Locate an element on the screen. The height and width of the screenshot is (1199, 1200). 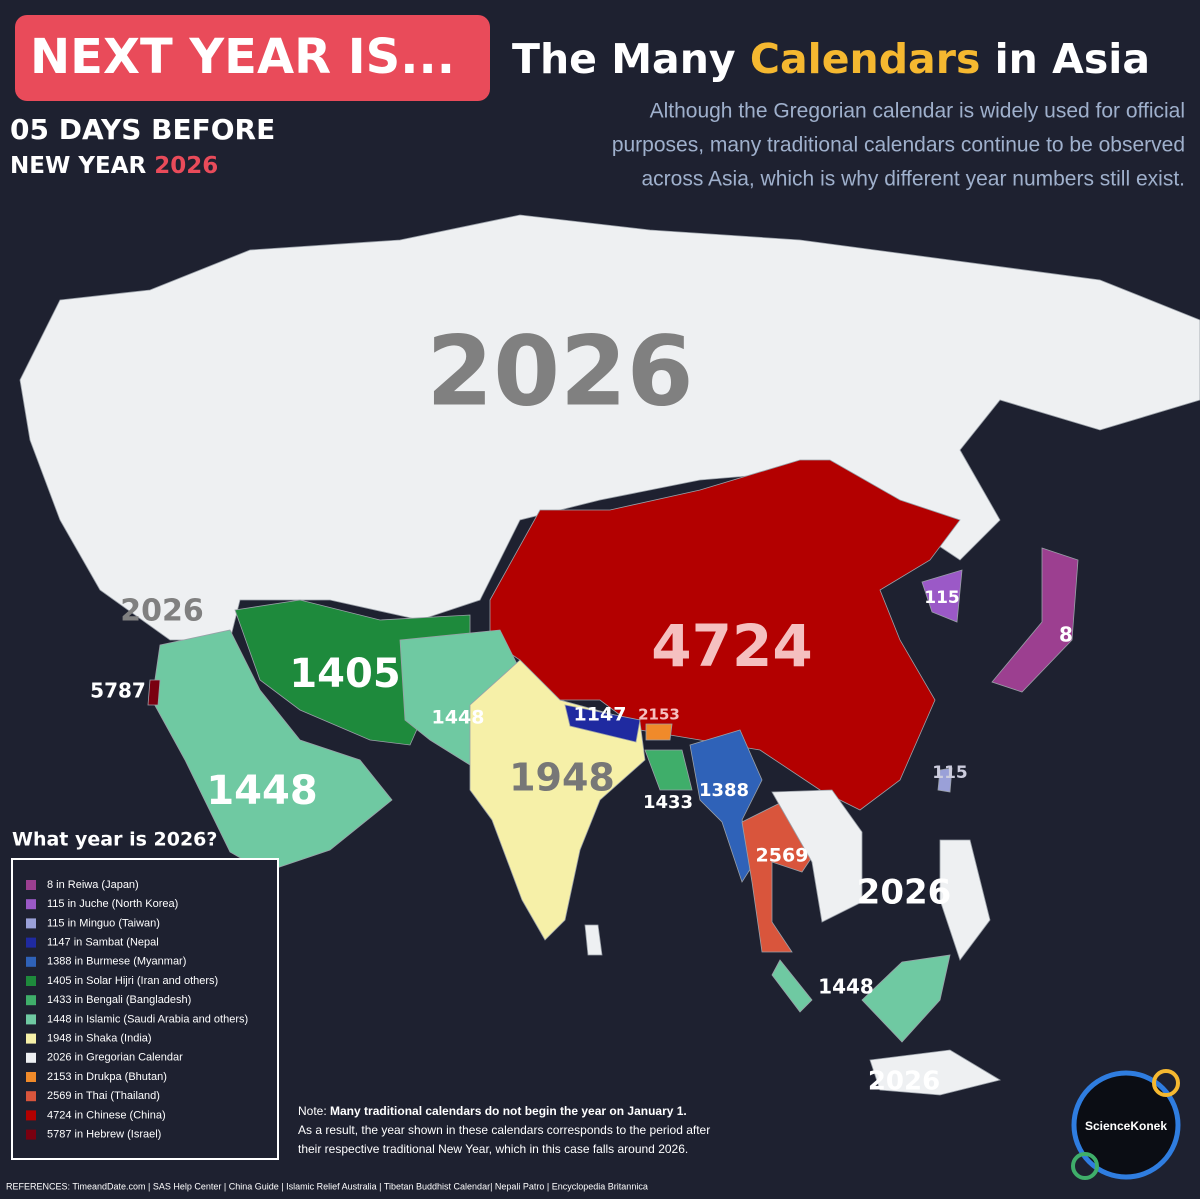
map-label: 1433 is located at coordinates (668, 802).